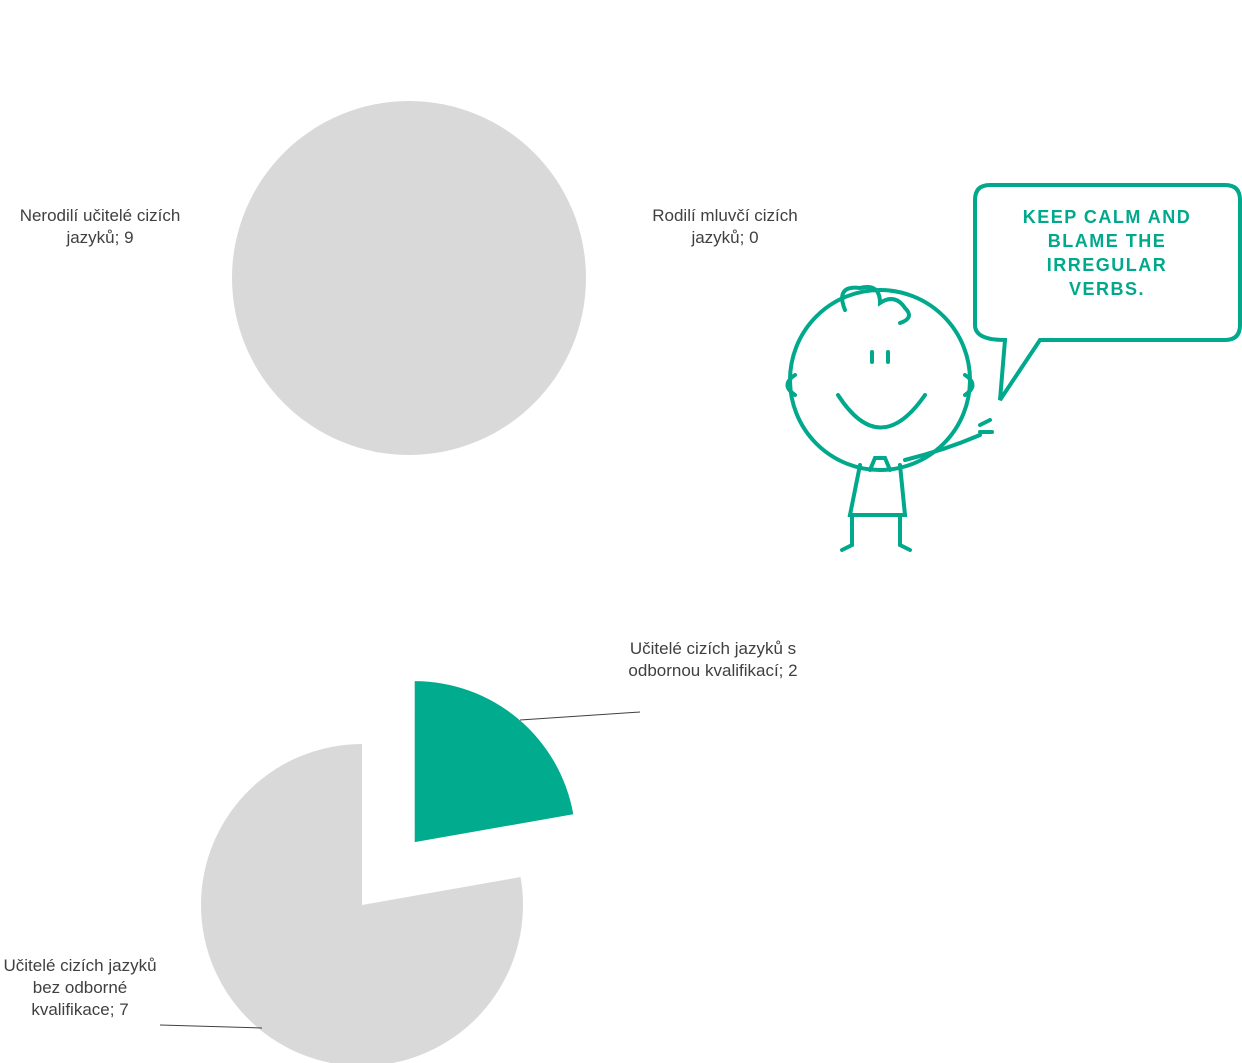  What do you see at coordinates (881, 411) in the screenshot?
I see `smile` at bounding box center [881, 411].